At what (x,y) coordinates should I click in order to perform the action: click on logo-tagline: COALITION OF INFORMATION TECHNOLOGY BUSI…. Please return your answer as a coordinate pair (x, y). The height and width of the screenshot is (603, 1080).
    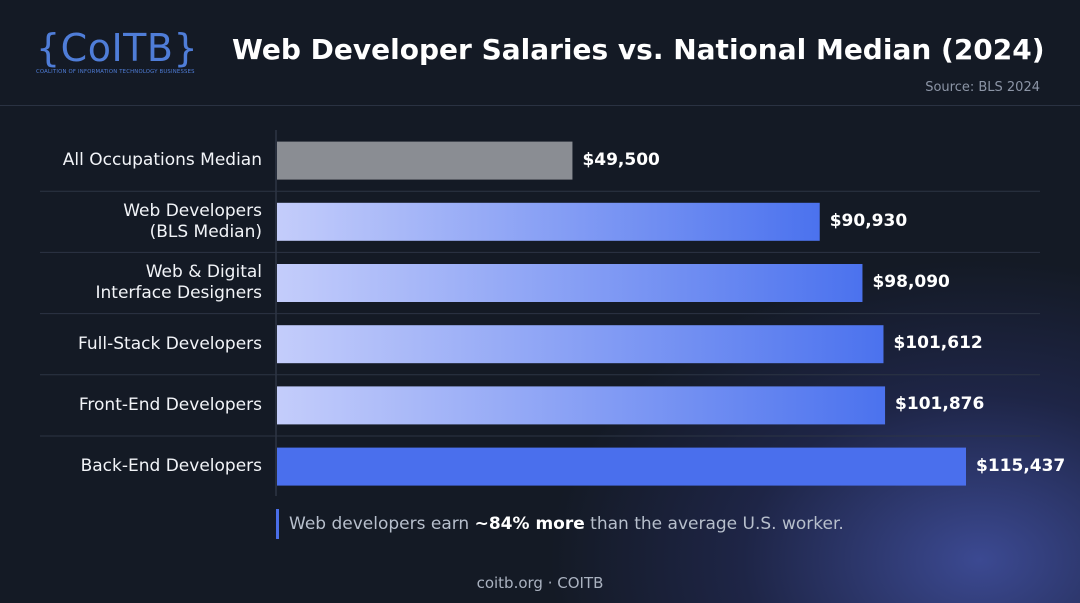
    Looking at the image, I should click on (115, 72).